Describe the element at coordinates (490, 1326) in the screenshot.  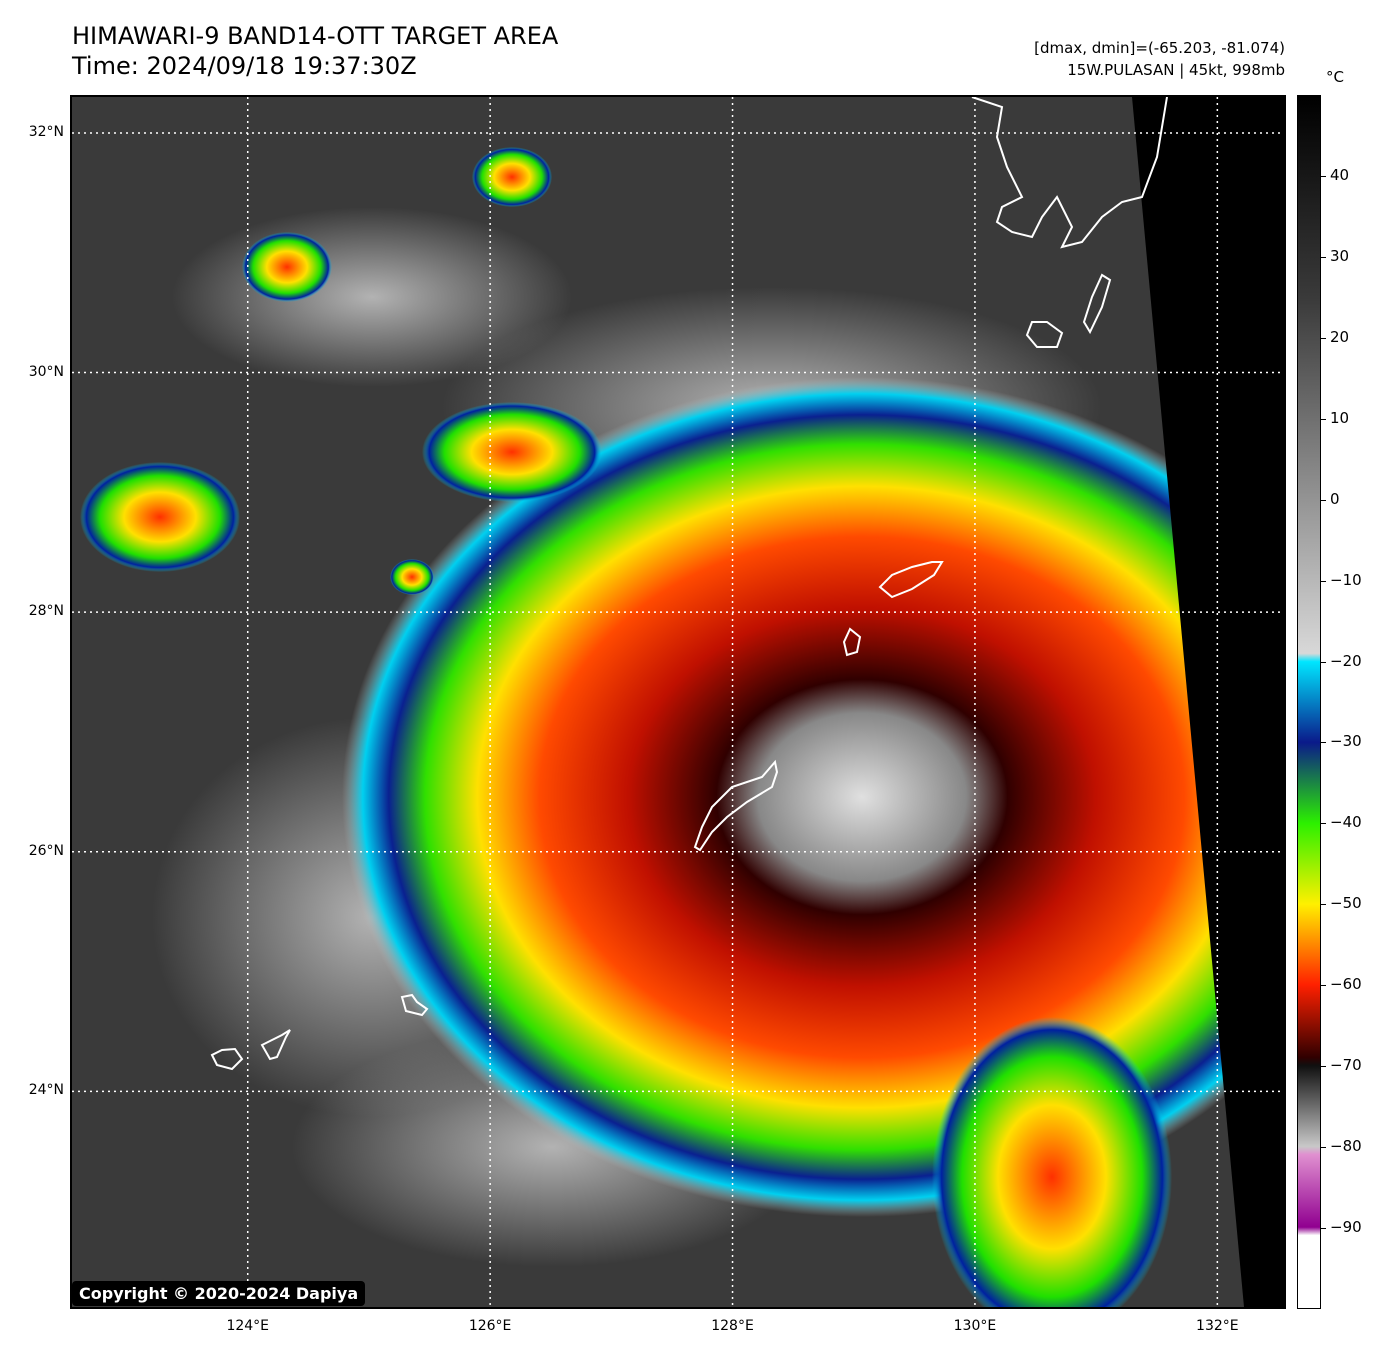
I see `longitude-label: 126°E` at that location.